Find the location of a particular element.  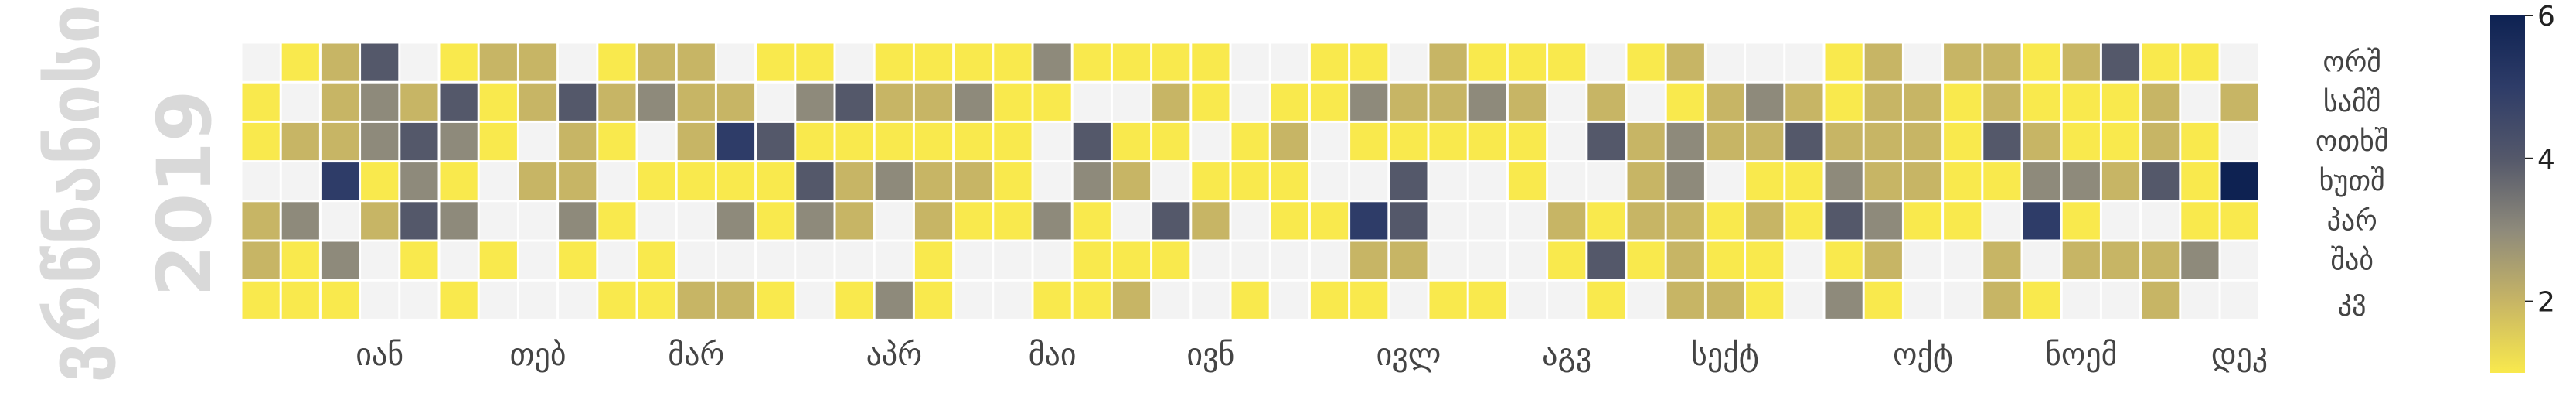

weekday-labels: ორშ სამშ ოთხშ ხუთშ პარ შაბ კვ is located at coordinates (2352, 181).